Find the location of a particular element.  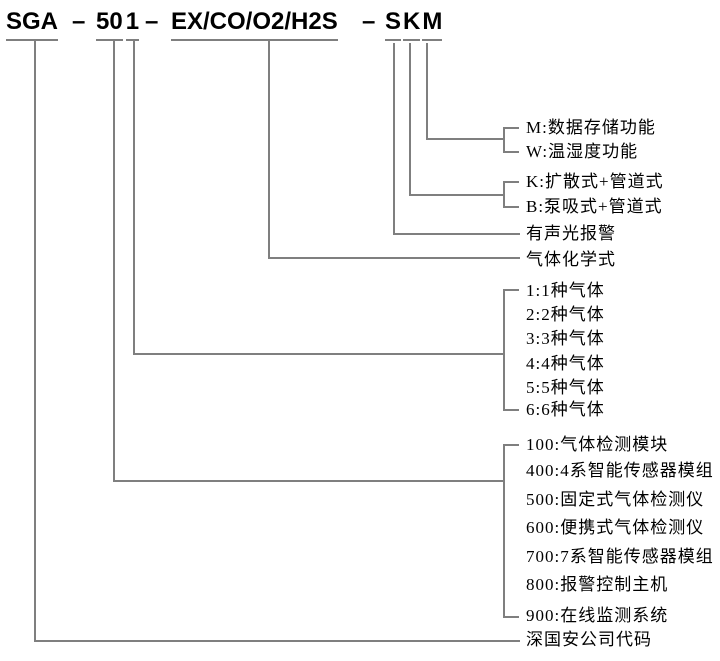

code-gas-formula: EX/CO/O2/H2S is located at coordinates (254, 24).